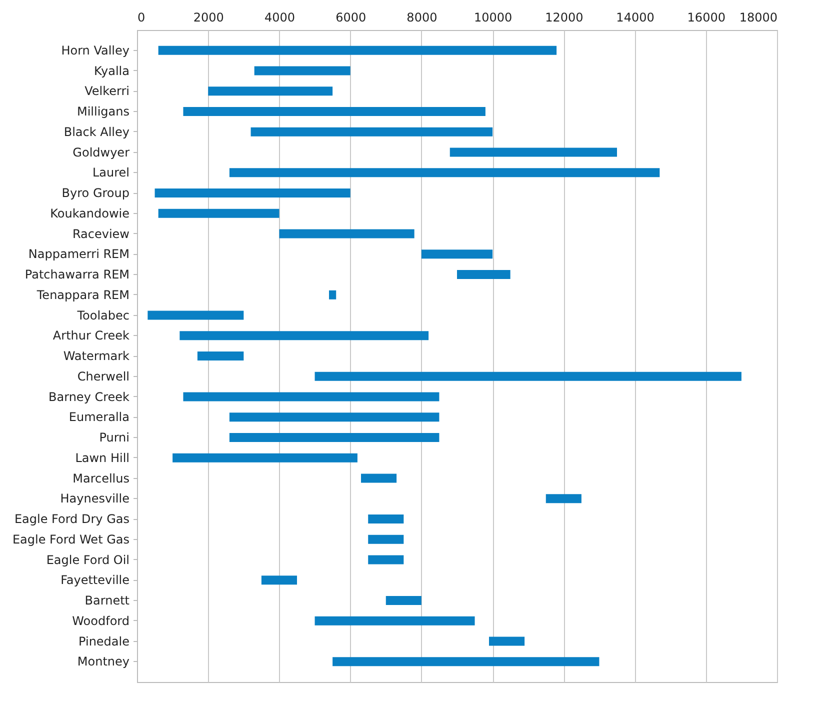 This screenshot has height=723, width=839. Describe the element at coordinates (107, 91) in the screenshot. I see `y-tick-label: Velkerri` at that location.